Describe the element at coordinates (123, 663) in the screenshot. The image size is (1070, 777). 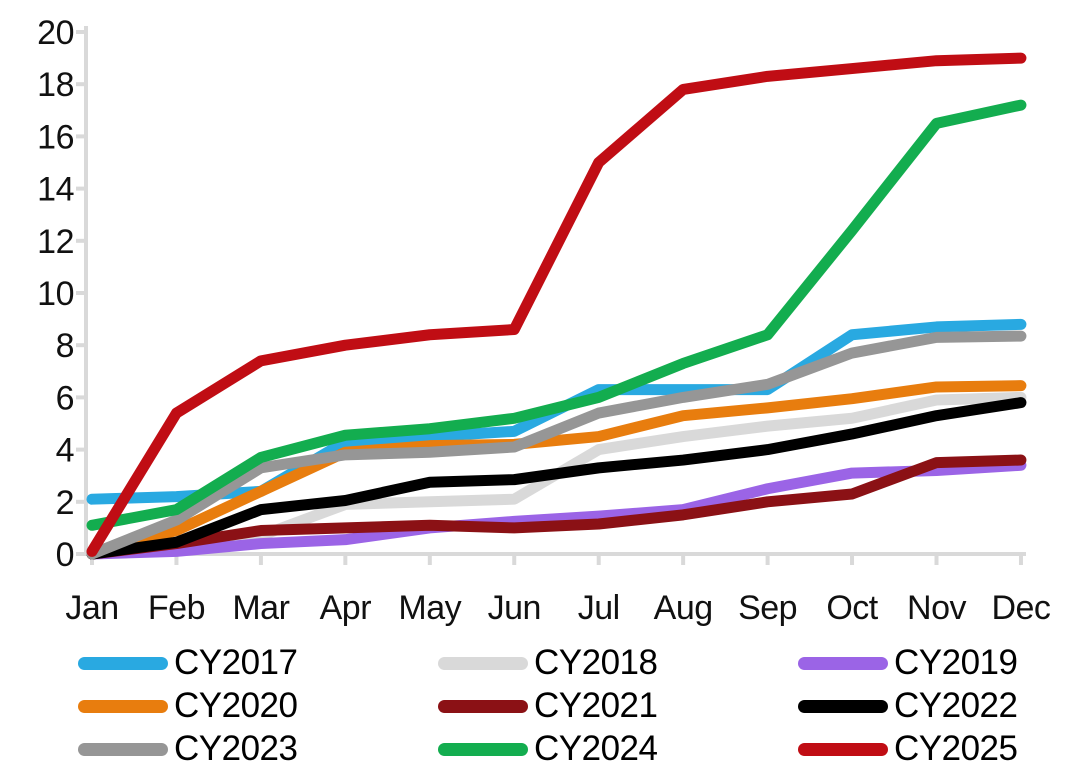
I see `legend-swatch-cy2017` at that location.